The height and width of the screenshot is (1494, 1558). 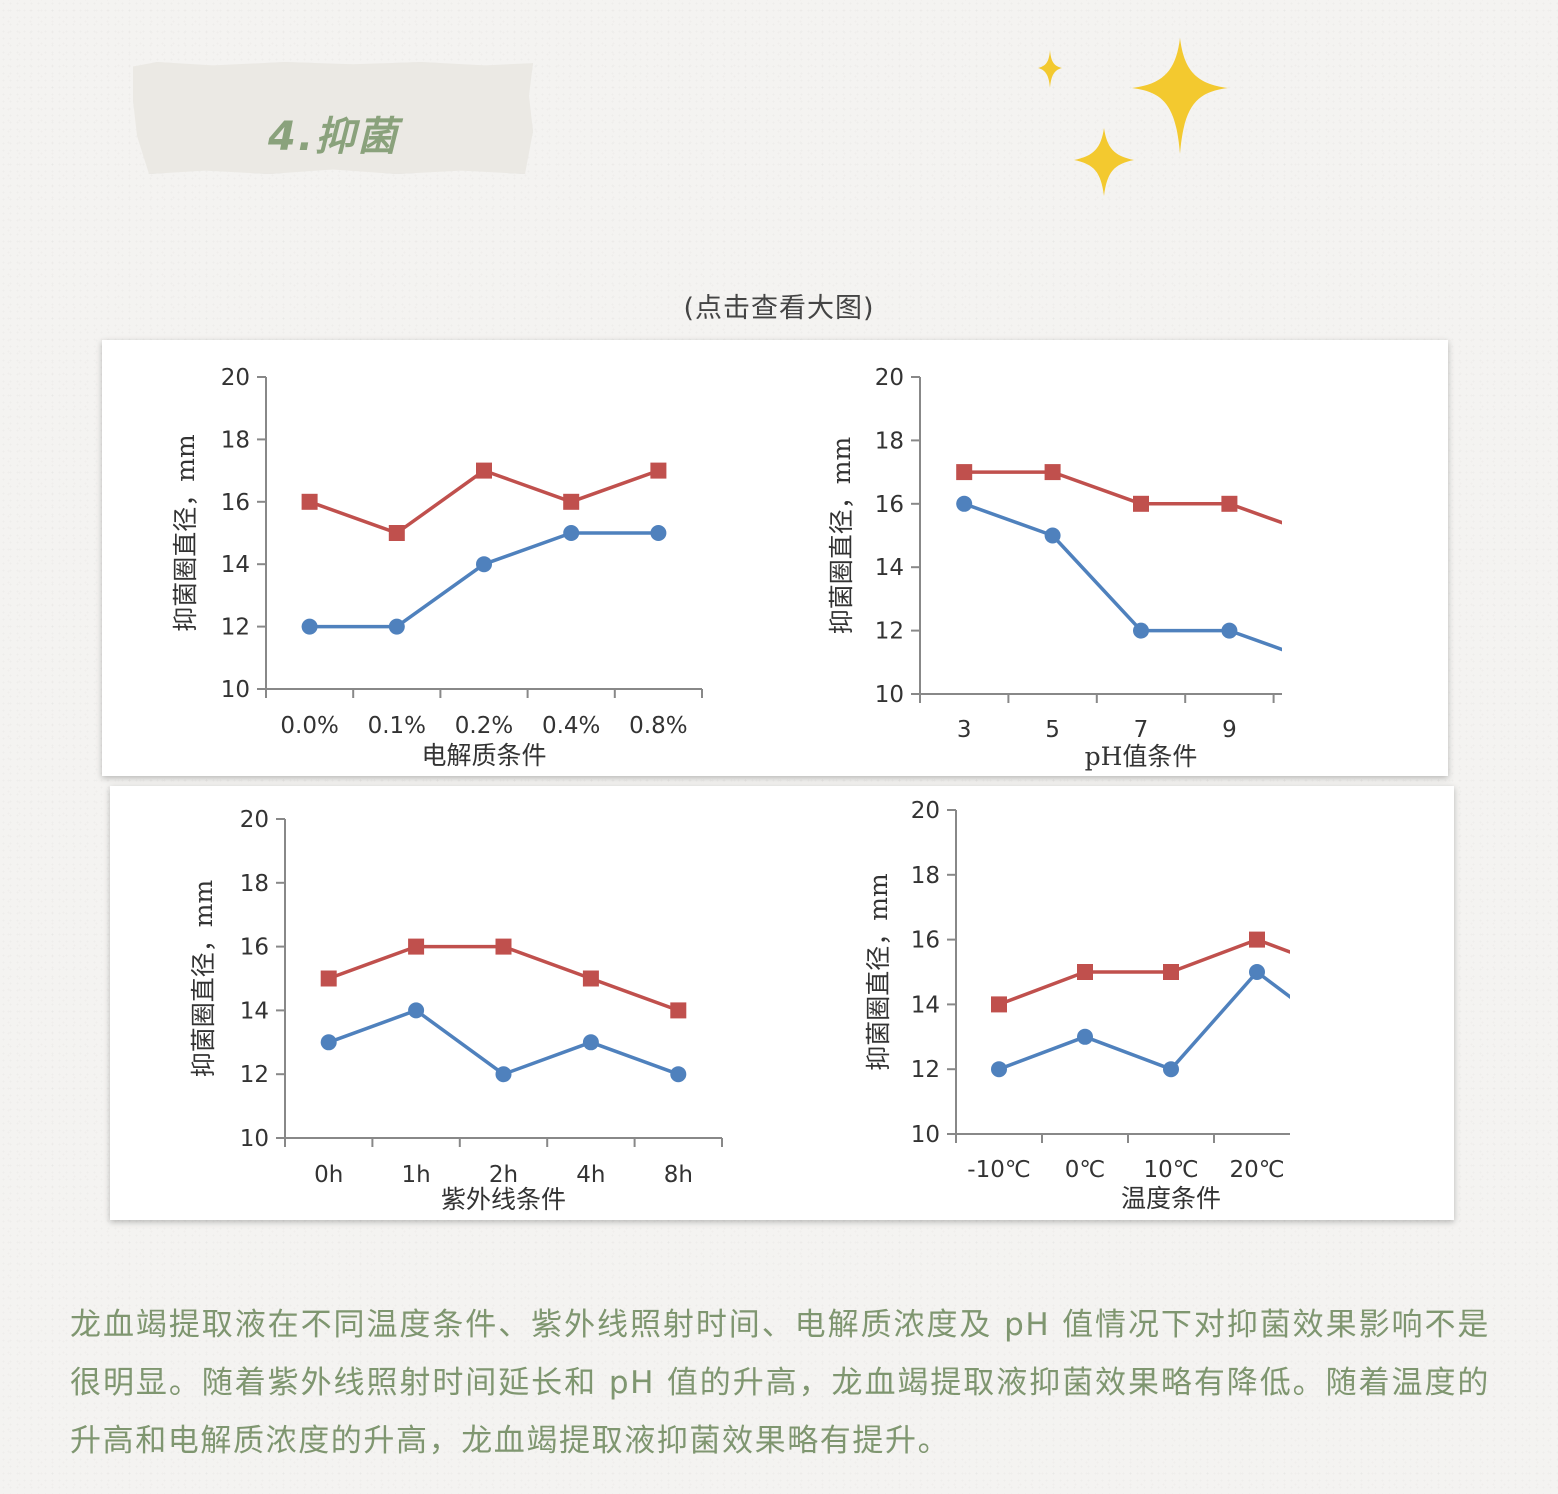 I want to click on x-tick-label: -10℃, so click(x=998, y=1170).